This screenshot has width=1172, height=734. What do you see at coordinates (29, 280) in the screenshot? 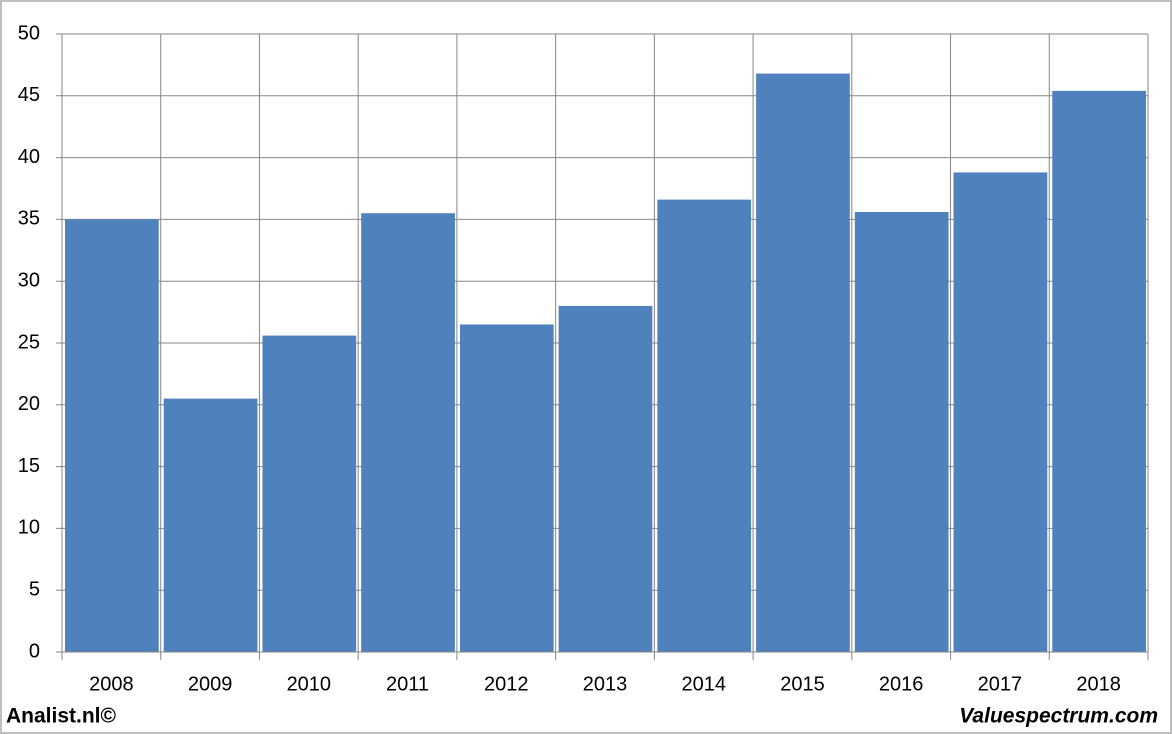
I see `y-tick-label: 30` at bounding box center [29, 280].